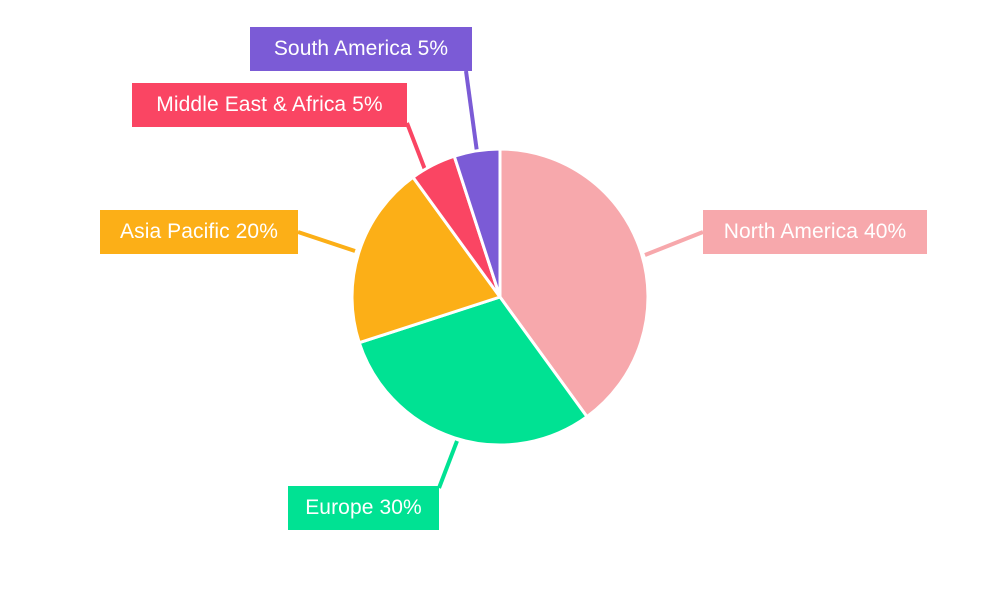 This screenshot has width=1000, height=600. Describe the element at coordinates (361, 49) in the screenshot. I see `pie-slice-label: South America 5%` at that location.